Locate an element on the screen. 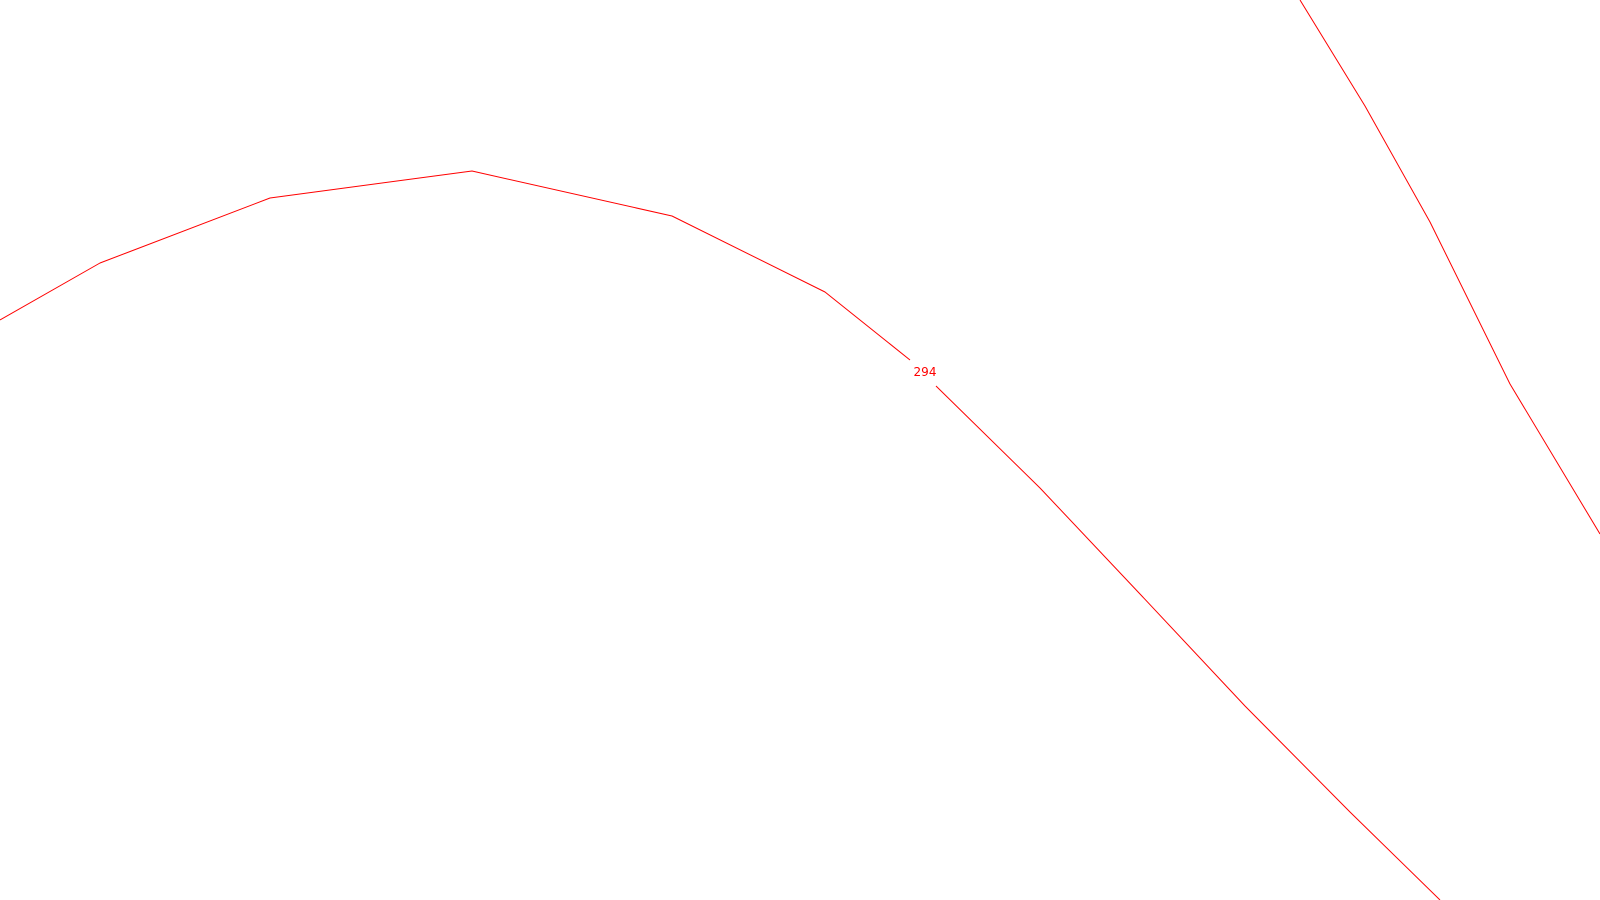 The height and width of the screenshot is (900, 1600). contour-right is located at coordinates (1449, 267).